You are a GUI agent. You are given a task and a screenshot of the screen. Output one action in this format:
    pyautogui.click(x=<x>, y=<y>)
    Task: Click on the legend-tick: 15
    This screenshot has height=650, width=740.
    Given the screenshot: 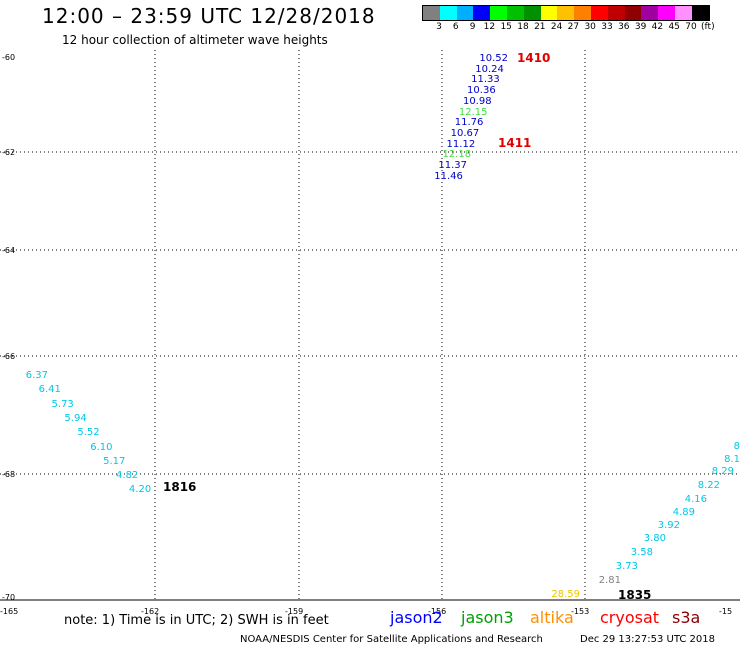 What is the action you would take?
    pyautogui.click(x=506, y=27)
    